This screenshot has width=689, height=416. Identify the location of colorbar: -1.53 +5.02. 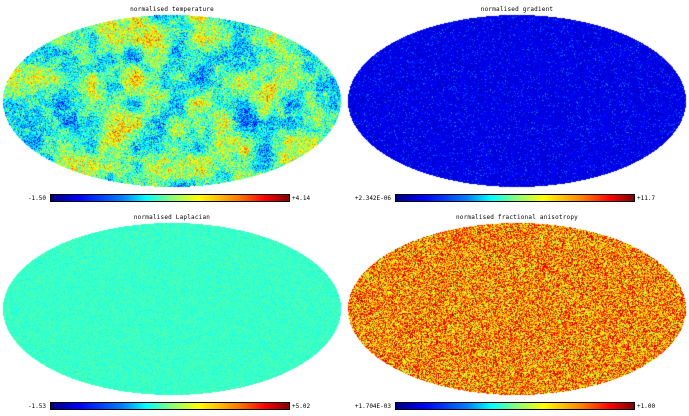
(172, 407).